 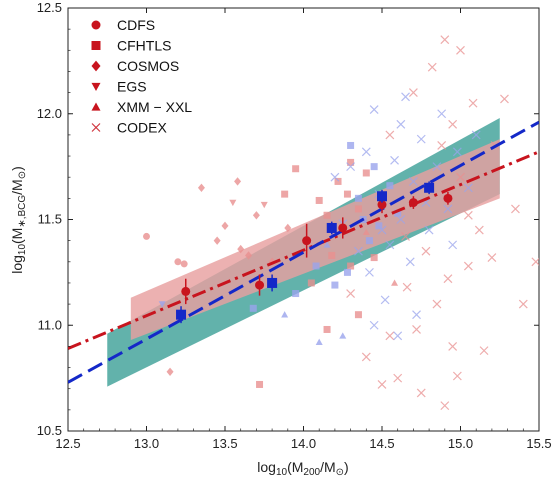 I want to click on legend-marker-x, so click(x=96, y=127).